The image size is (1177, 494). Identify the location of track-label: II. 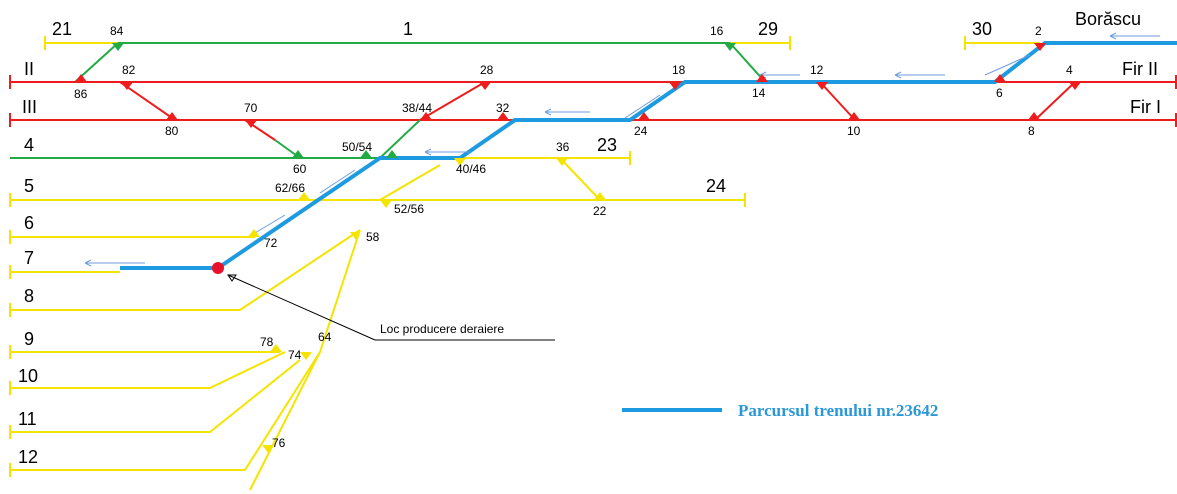
(29, 69).